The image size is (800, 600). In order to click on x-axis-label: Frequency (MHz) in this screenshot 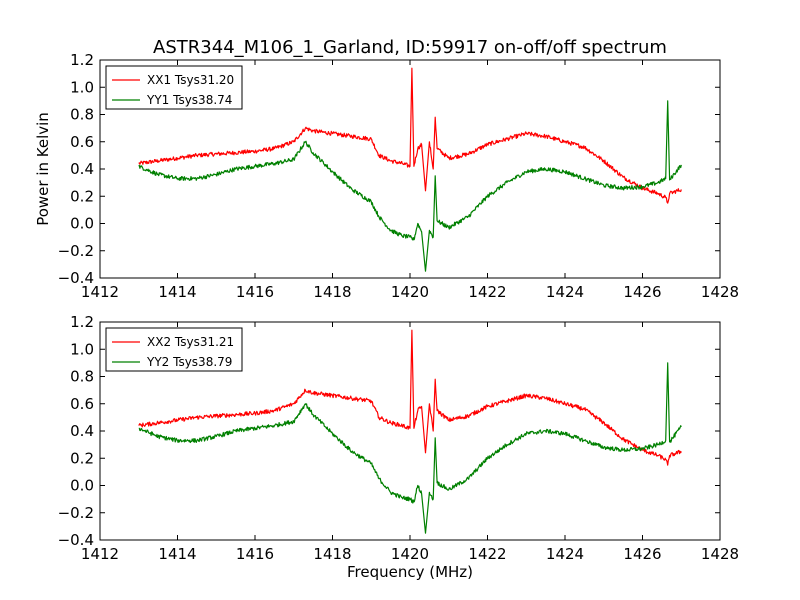, I will do `click(410, 572)`.